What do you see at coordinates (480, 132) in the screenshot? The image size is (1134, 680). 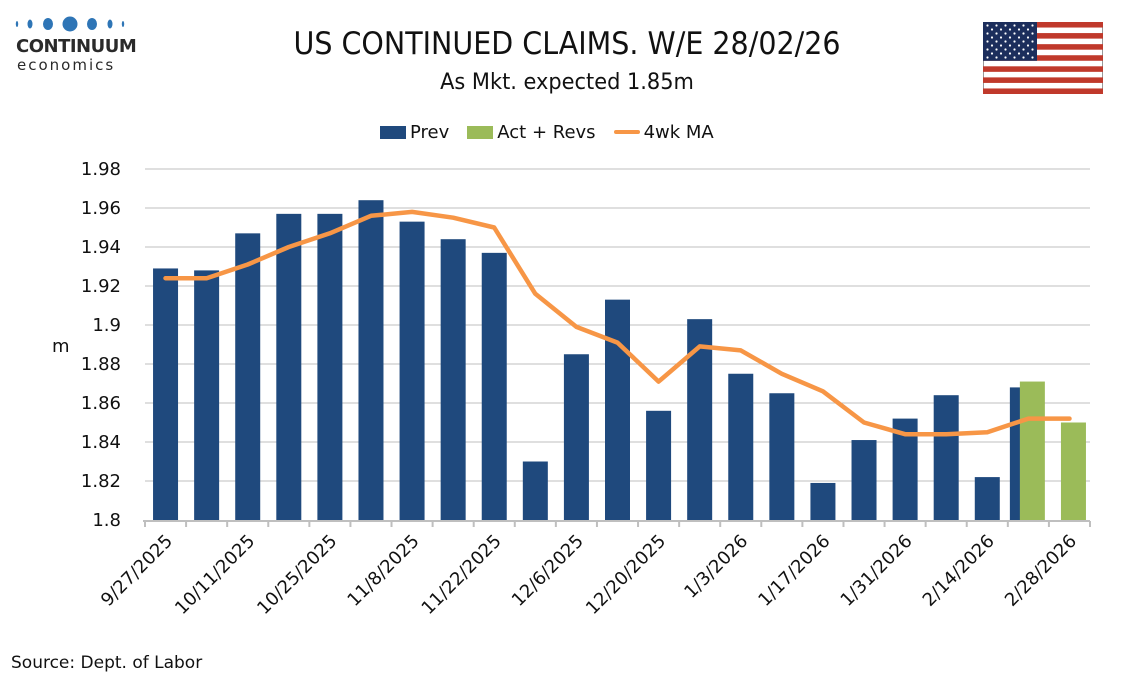 I see `legend-swatch-act` at bounding box center [480, 132].